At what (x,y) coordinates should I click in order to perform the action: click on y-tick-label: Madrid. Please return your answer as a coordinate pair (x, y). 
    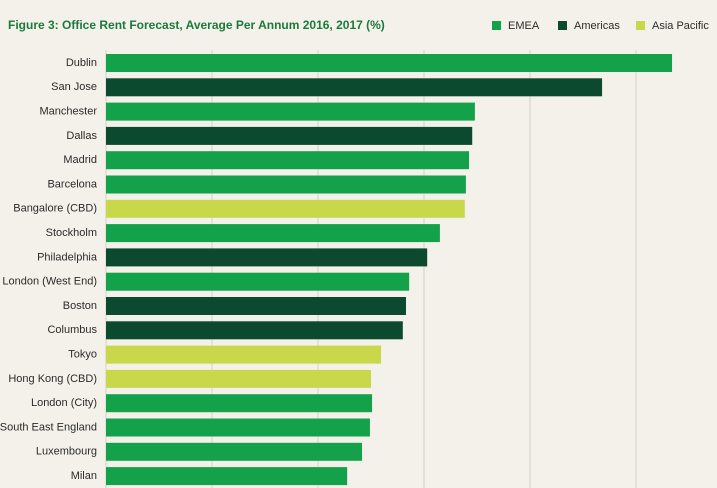
    Looking at the image, I should click on (80, 160).